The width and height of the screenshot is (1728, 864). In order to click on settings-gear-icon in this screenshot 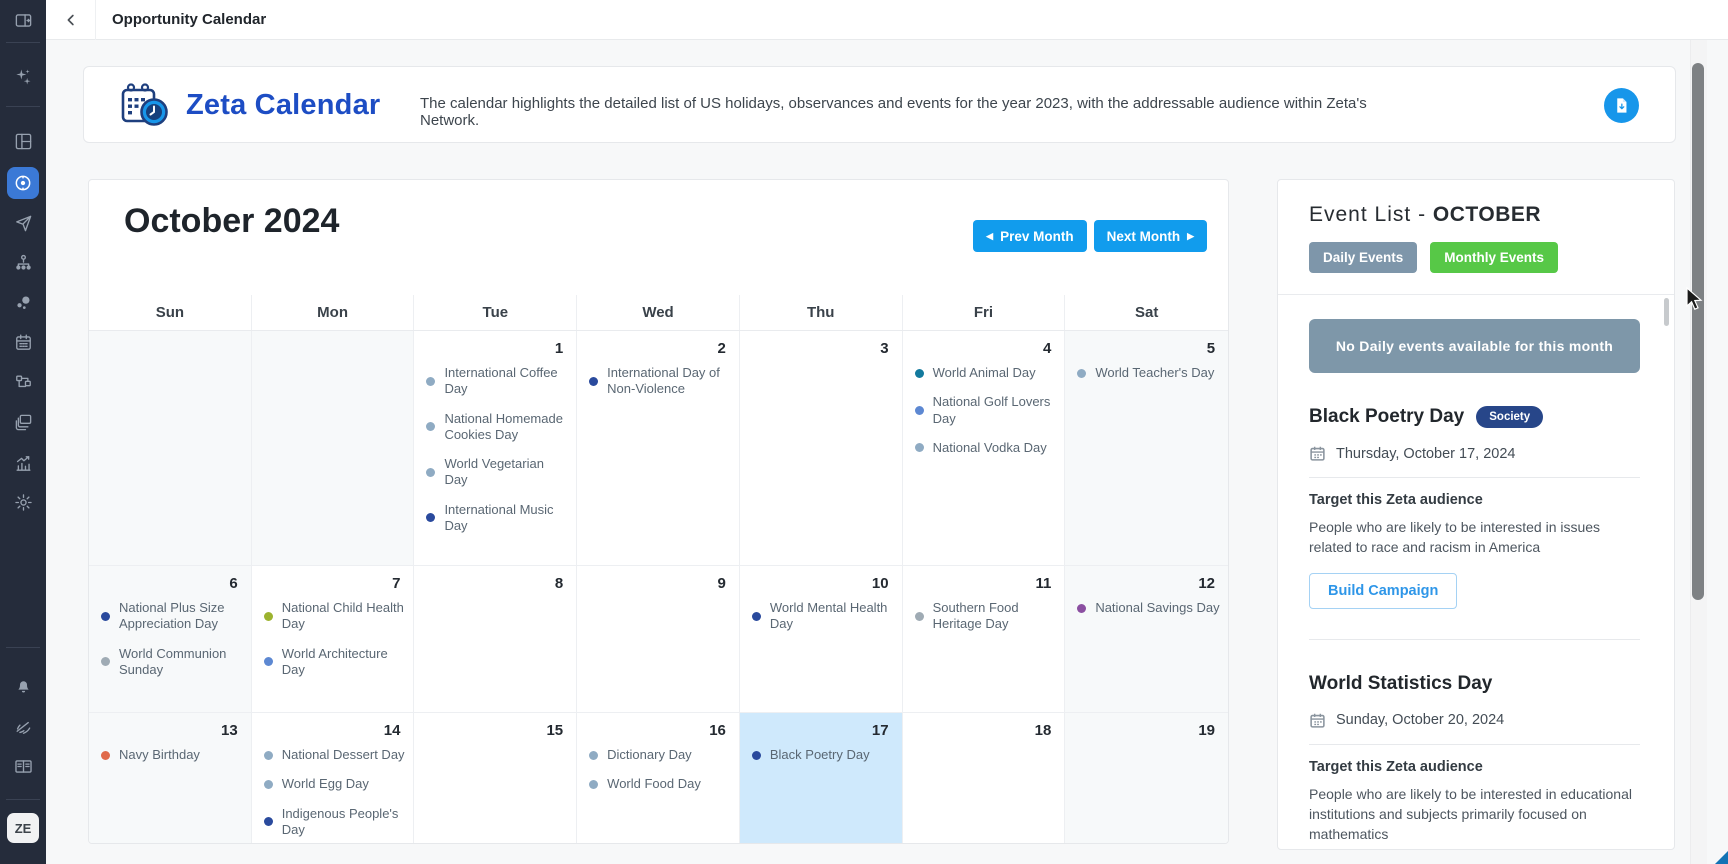, I will do `click(23, 502)`.